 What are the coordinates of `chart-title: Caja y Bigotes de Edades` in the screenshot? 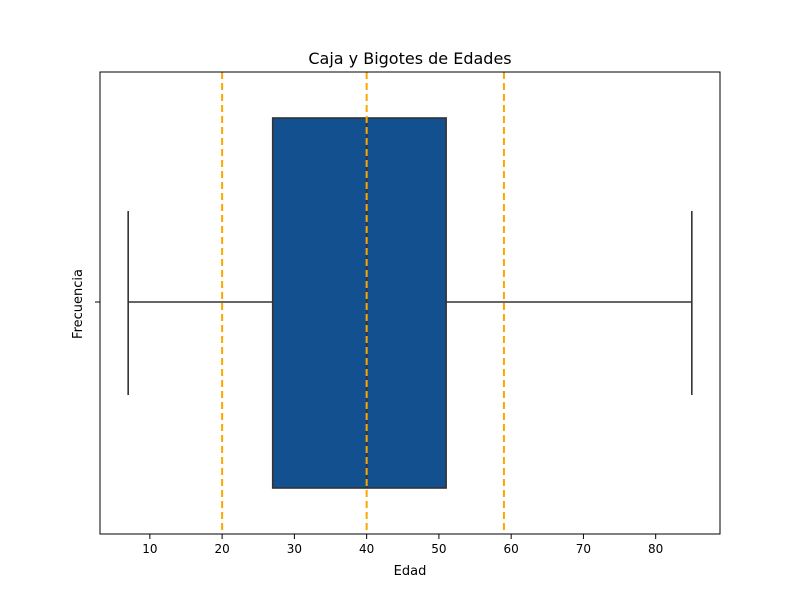 It's located at (409, 58).